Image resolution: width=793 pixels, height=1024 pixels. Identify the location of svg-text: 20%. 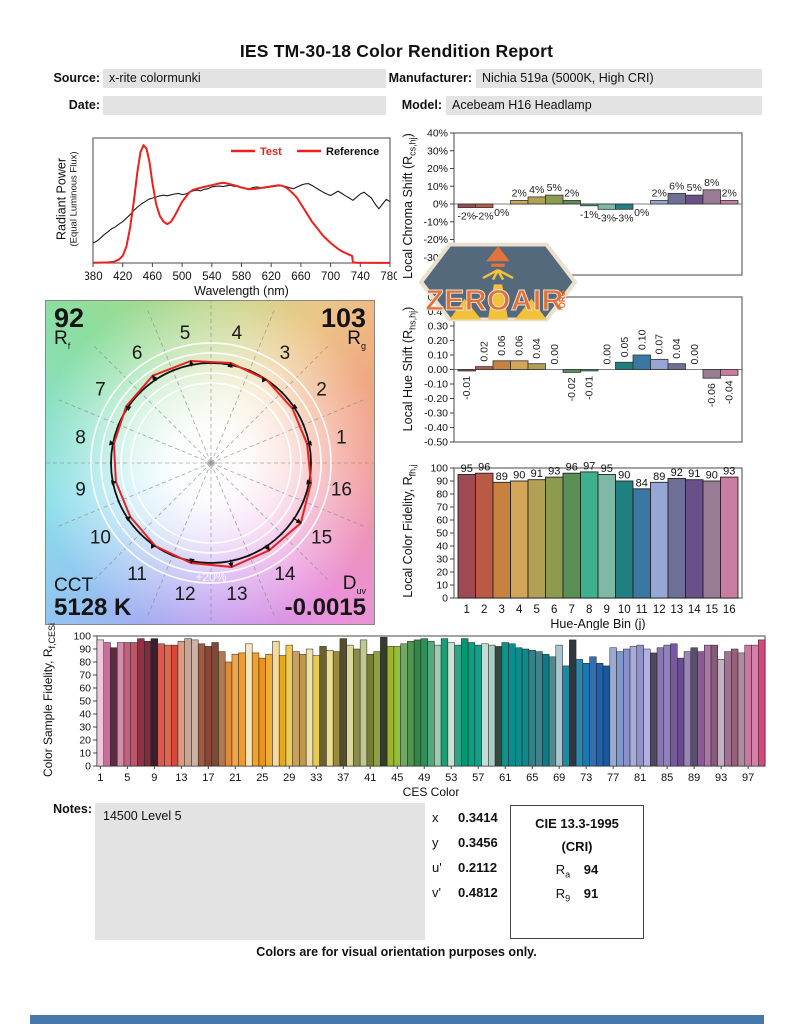
(437, 169).